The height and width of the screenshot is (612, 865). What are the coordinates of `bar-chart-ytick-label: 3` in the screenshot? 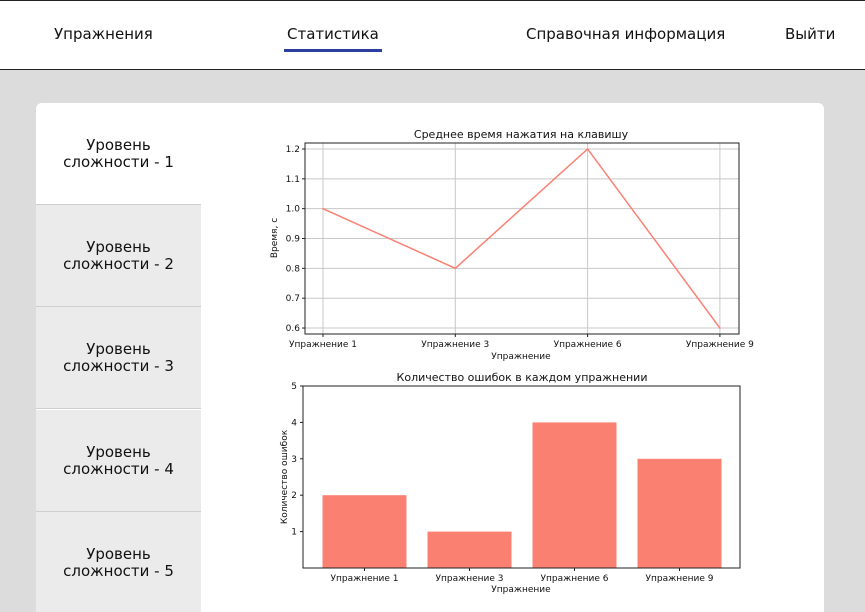 It's located at (294, 460).